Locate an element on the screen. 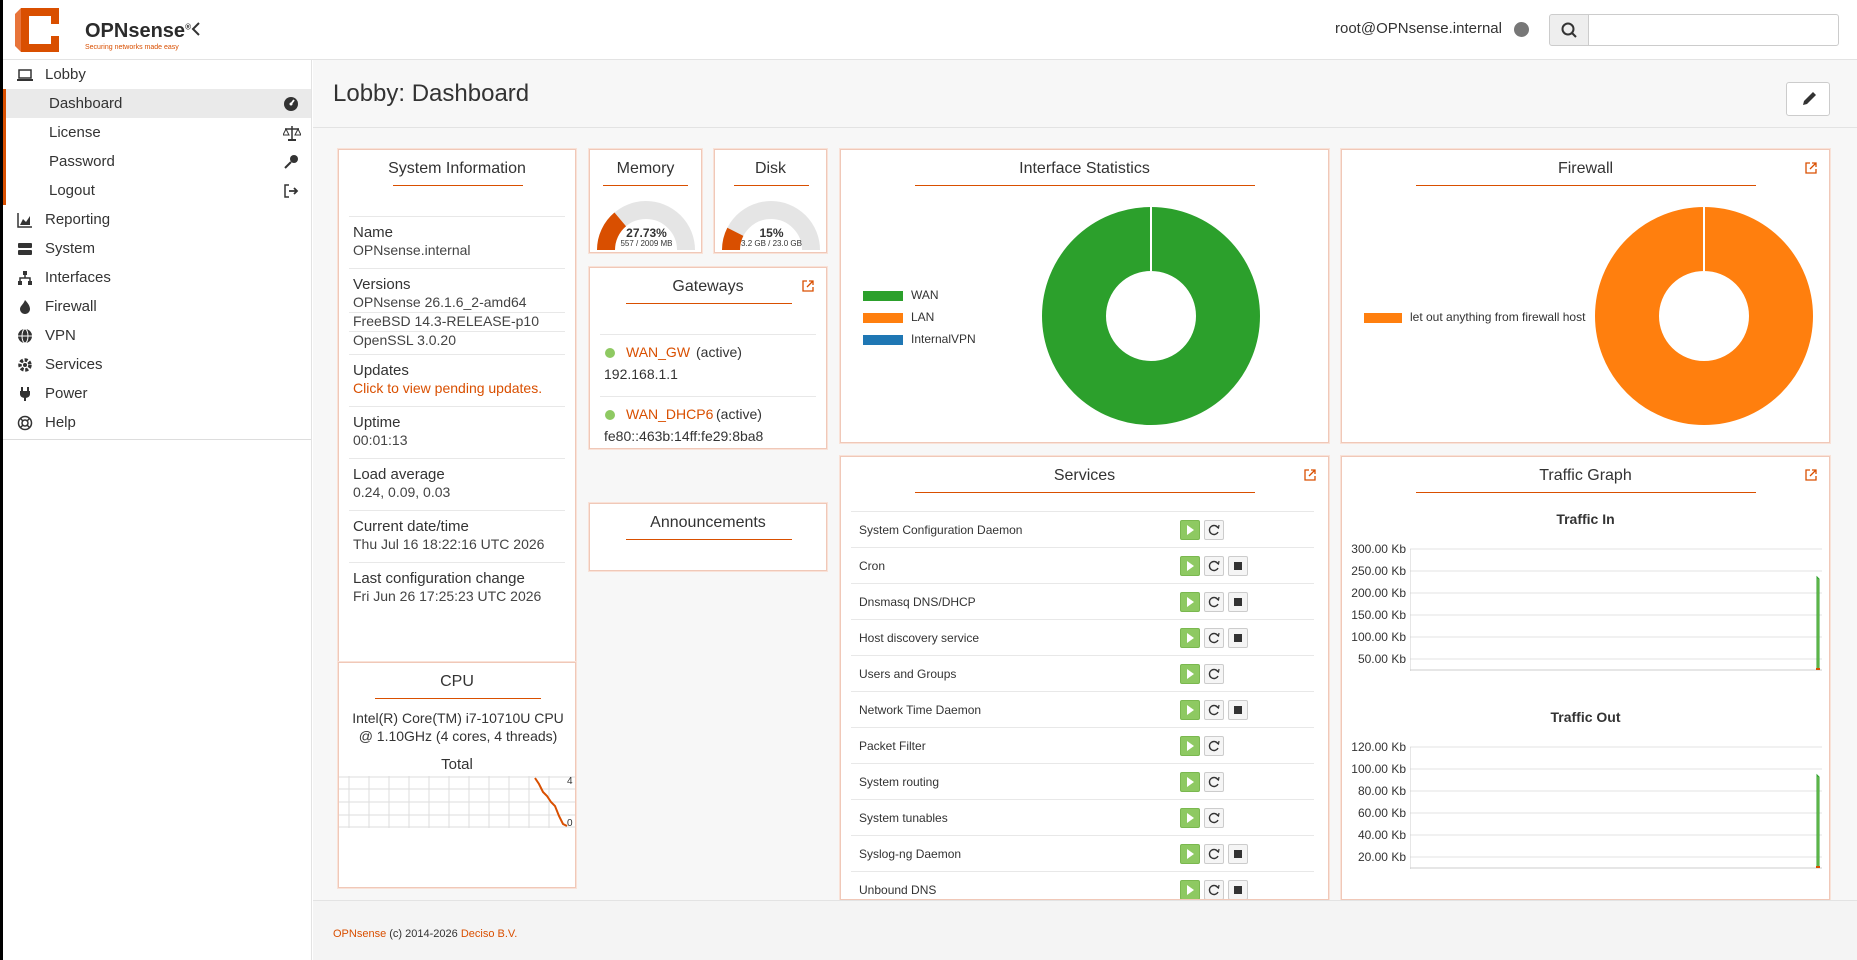 Image resolution: width=1857 pixels, height=960 pixels. sidebar-item-label: Password is located at coordinates (82, 161).